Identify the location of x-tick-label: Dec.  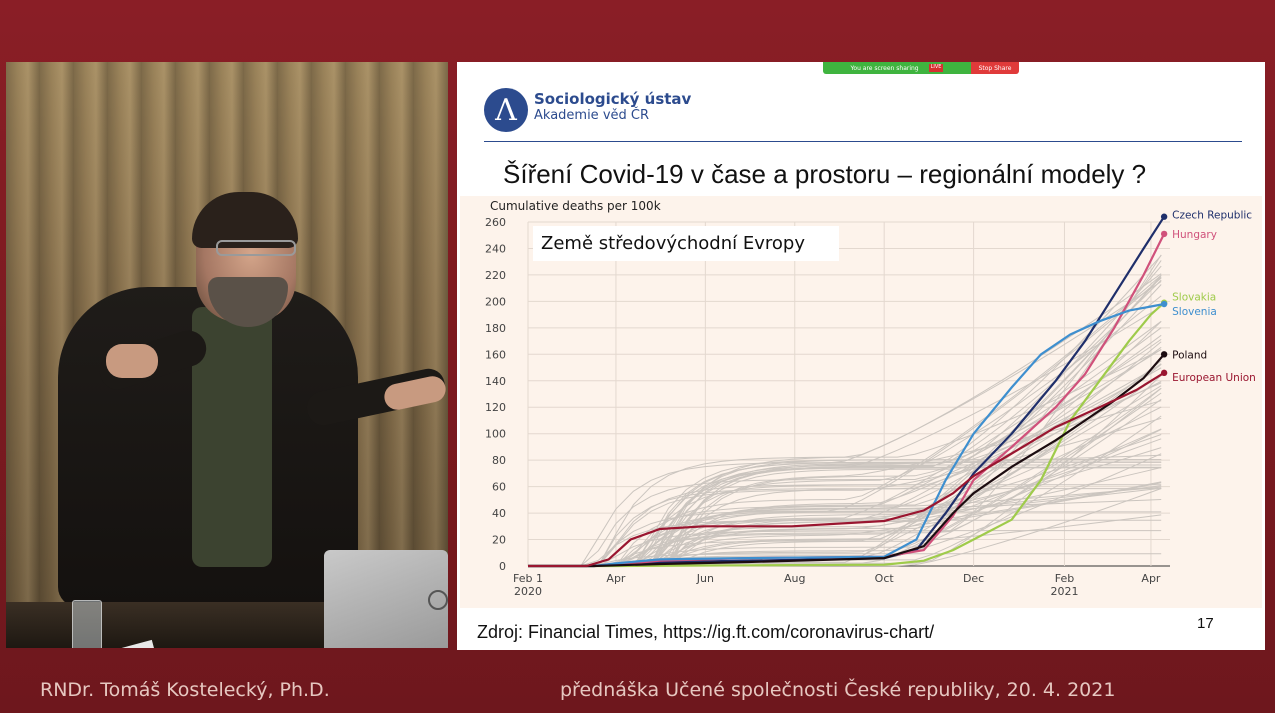
(973, 578).